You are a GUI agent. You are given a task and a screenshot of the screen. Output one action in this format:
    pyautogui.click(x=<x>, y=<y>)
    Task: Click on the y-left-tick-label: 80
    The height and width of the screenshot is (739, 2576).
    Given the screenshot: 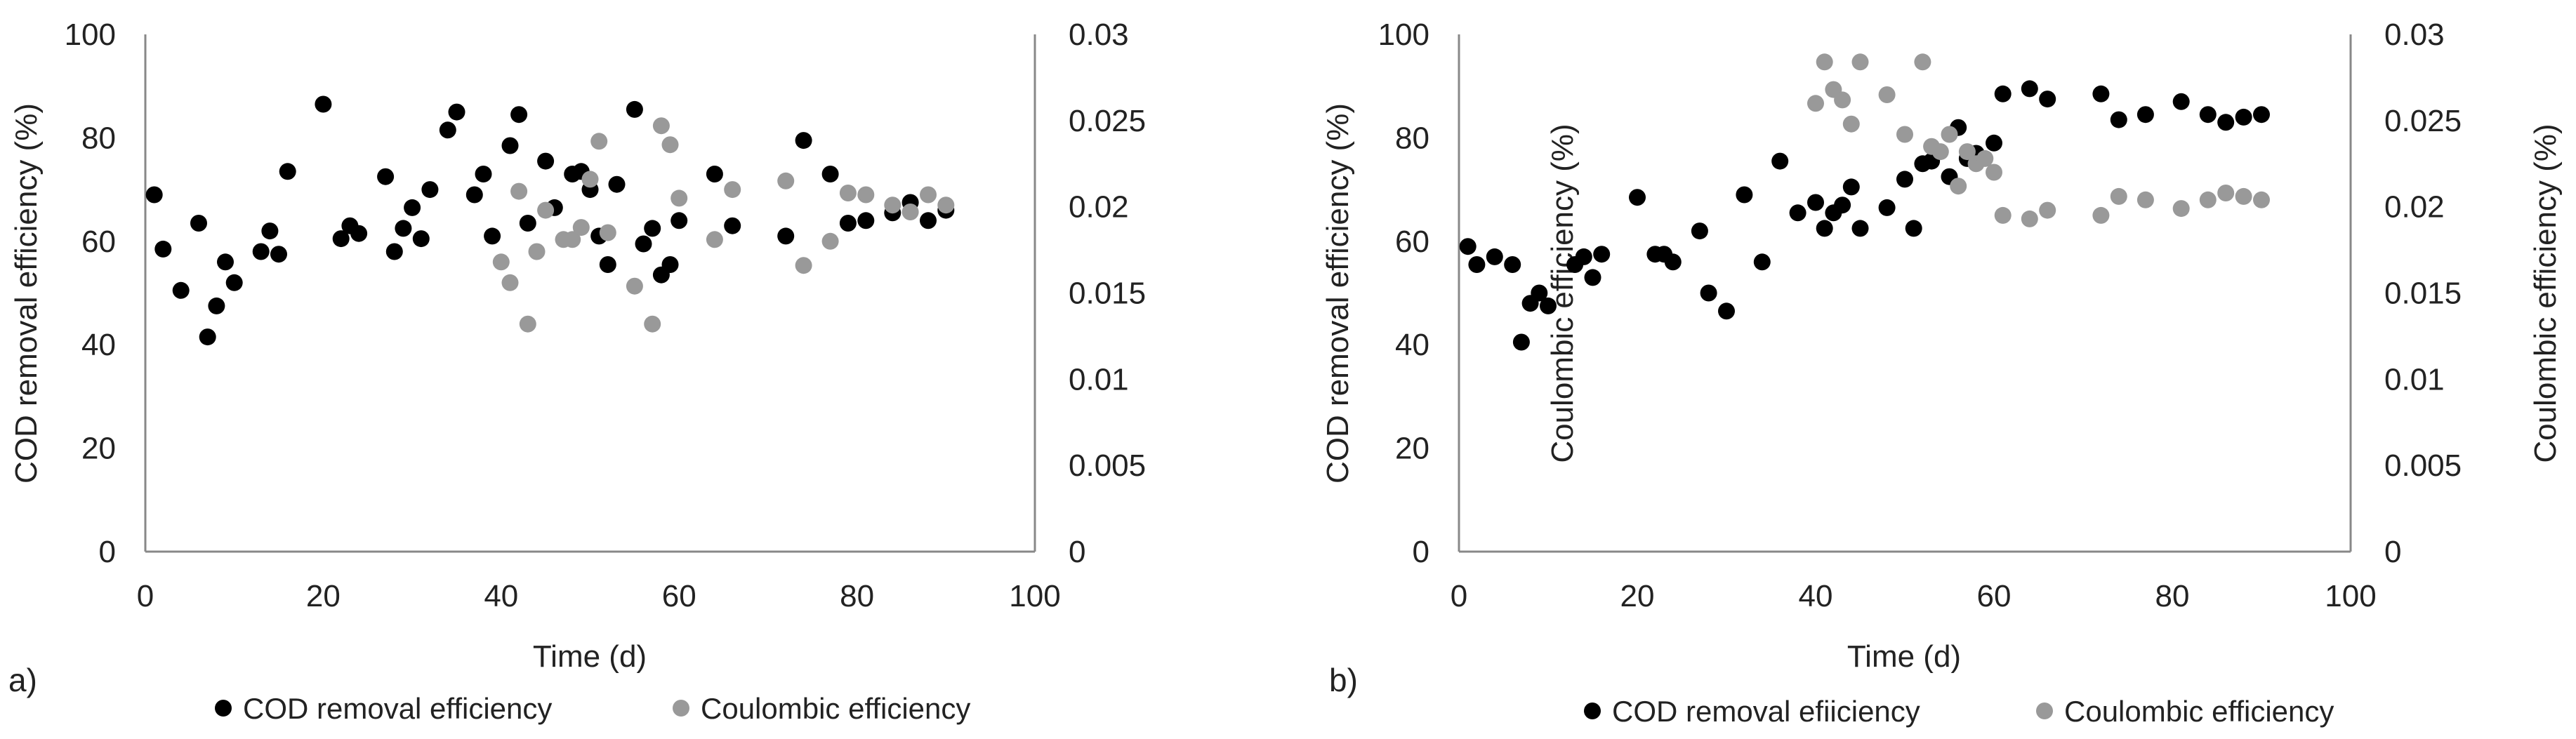 What is the action you would take?
    pyautogui.click(x=1412, y=138)
    